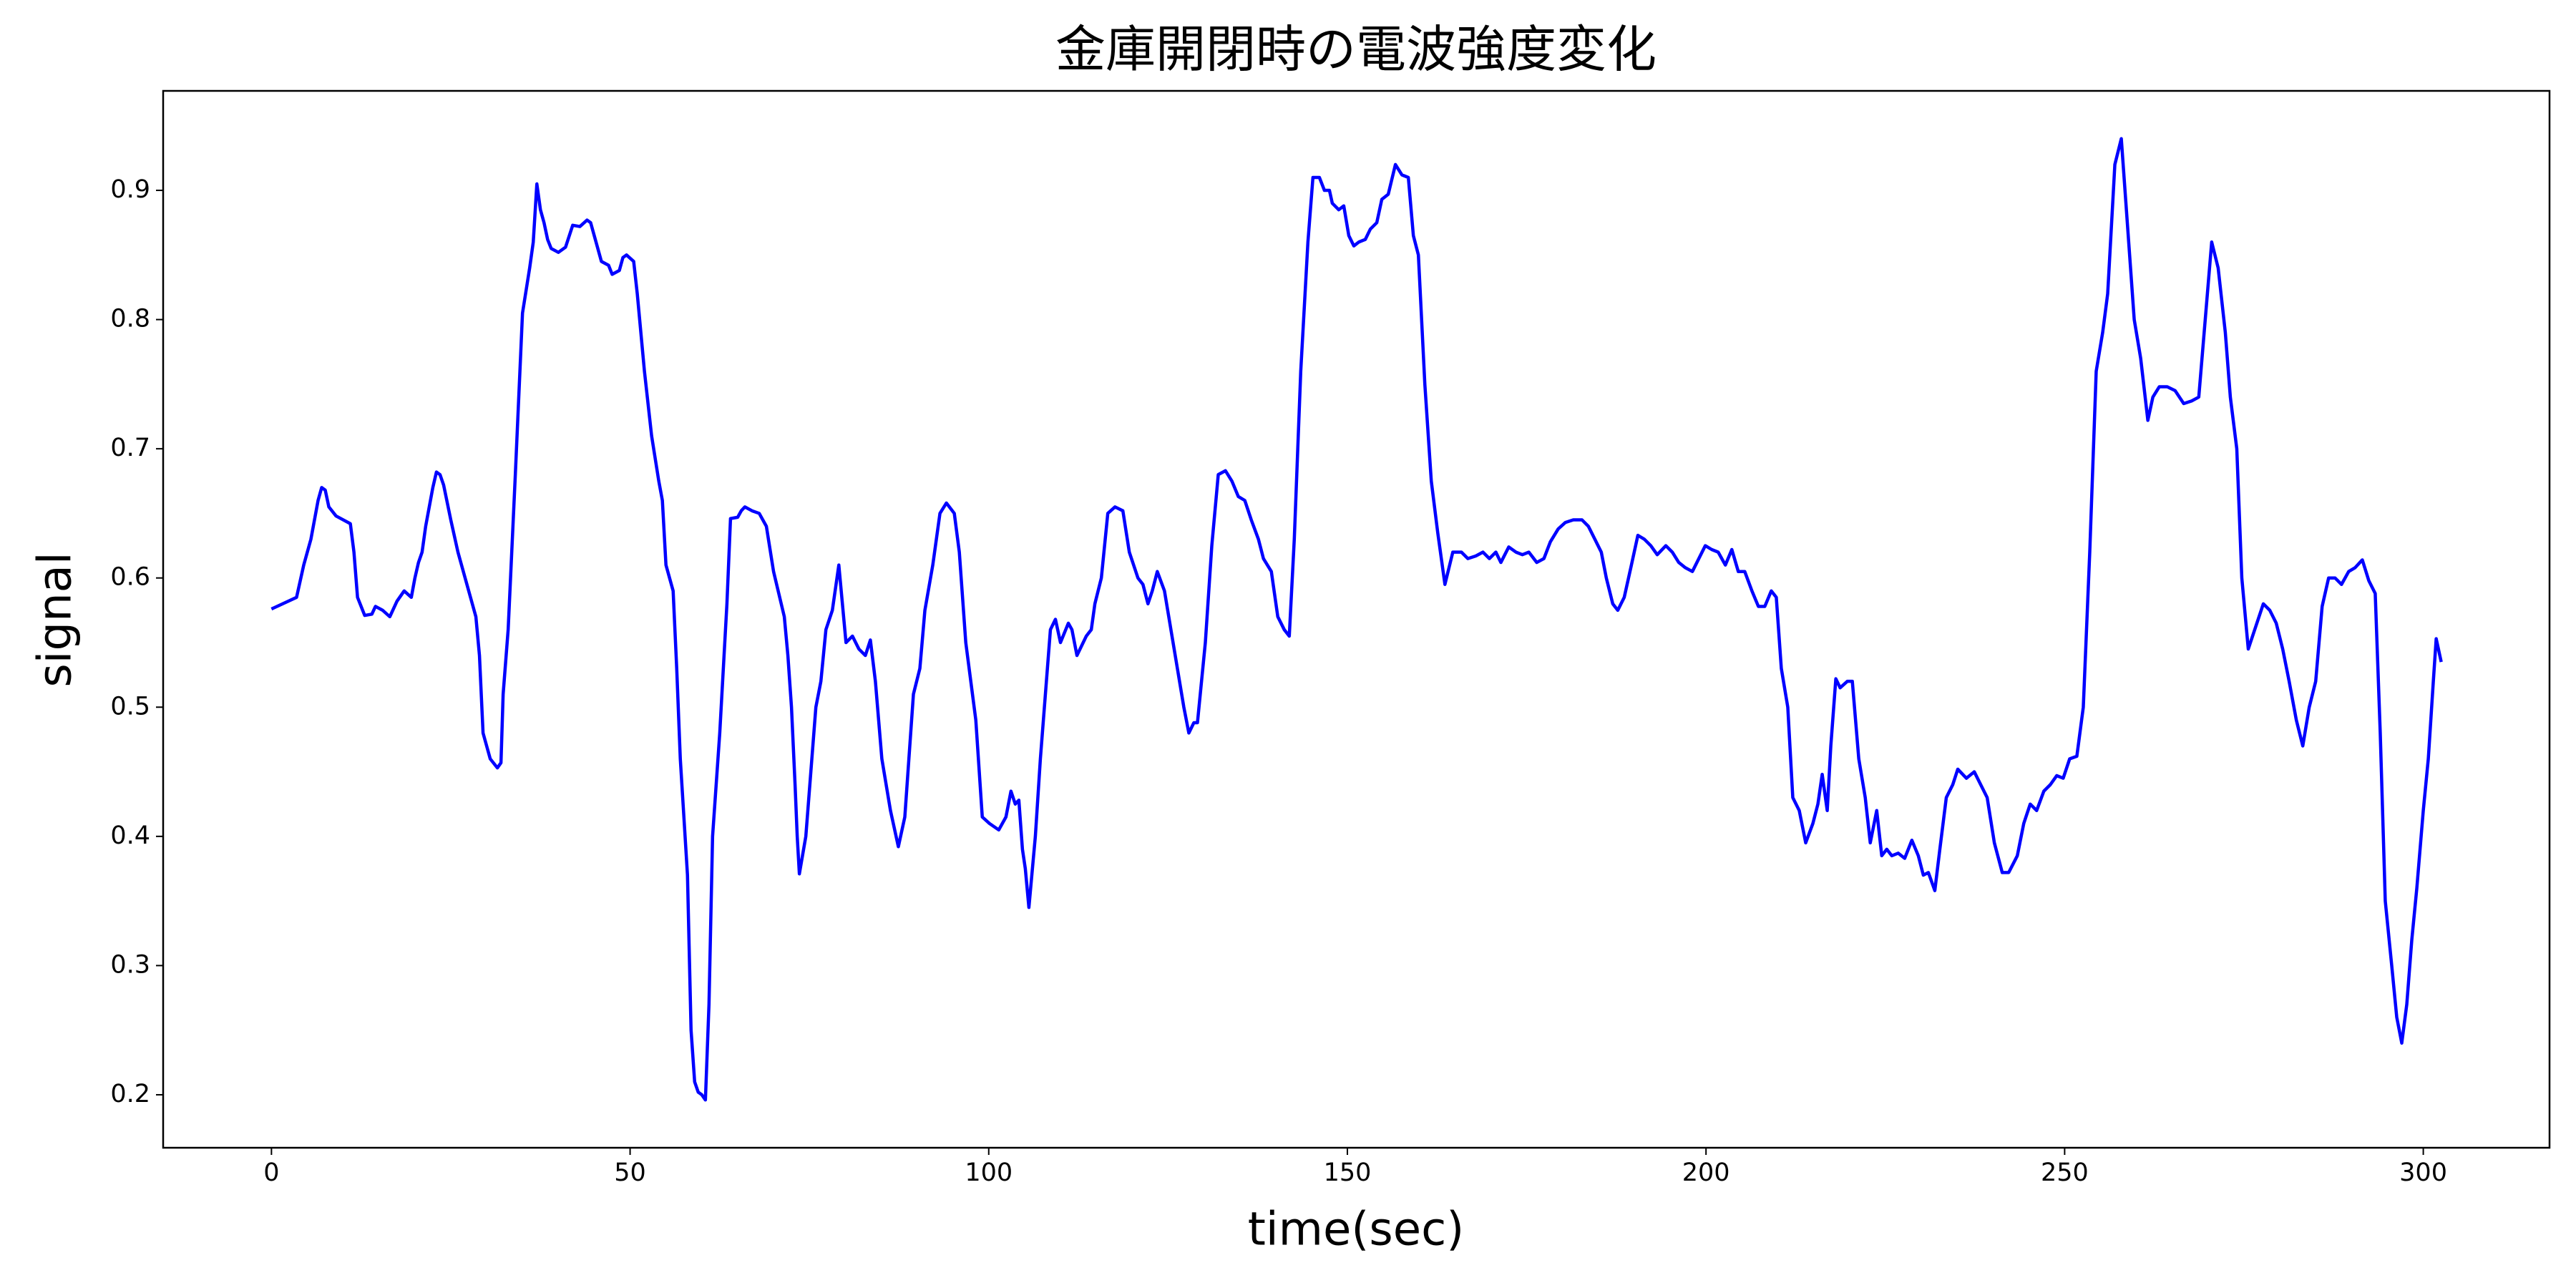 The height and width of the screenshot is (1288, 2576). I want to click on y-tick-label: 0.3, so click(130, 964).